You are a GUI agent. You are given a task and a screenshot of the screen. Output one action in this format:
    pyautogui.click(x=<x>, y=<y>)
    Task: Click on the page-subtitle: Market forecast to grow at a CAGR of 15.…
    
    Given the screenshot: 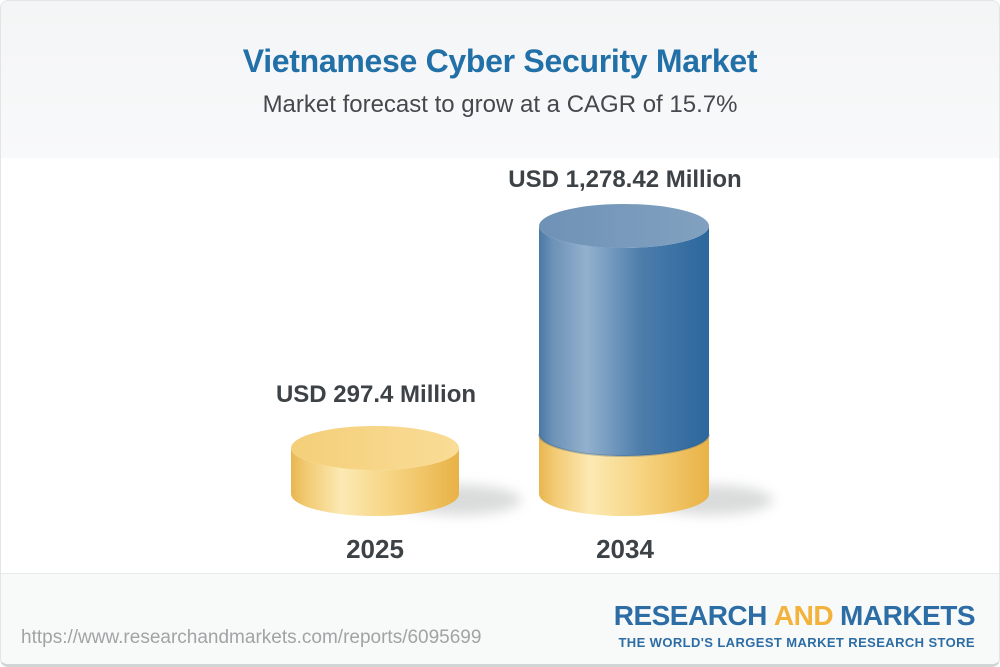 What is the action you would take?
    pyautogui.click(x=500, y=104)
    